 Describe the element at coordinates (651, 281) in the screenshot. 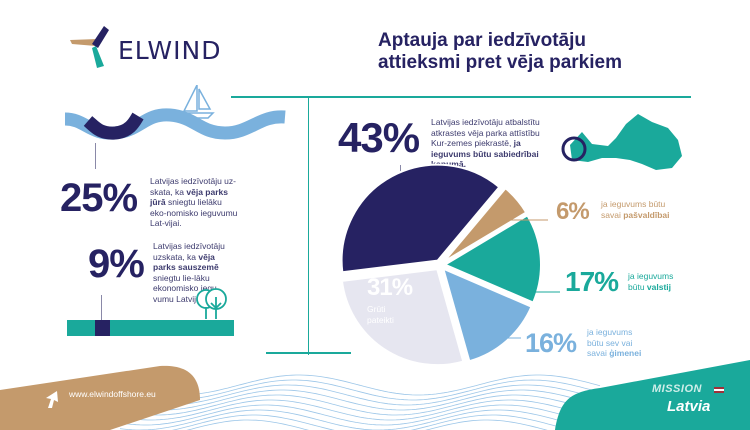

I see `label-17-desc: ja ieguvums būtu valstij` at that location.